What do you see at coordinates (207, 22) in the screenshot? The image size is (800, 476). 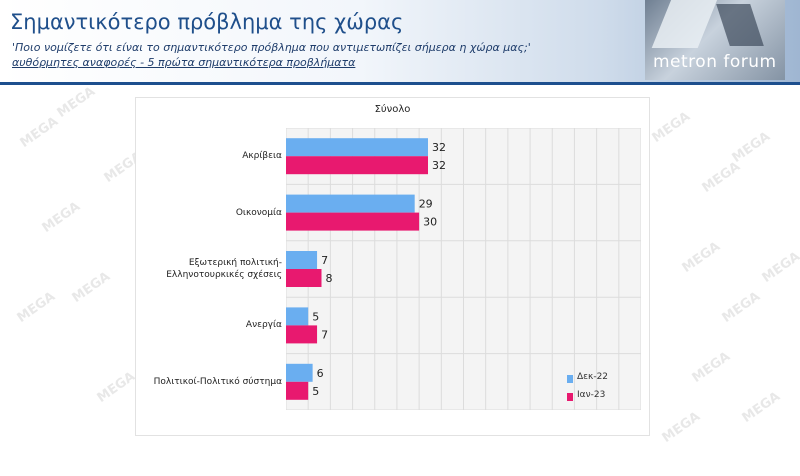 I see `page-title: Σημαντικότερο πρόβλημα της χώρας` at bounding box center [207, 22].